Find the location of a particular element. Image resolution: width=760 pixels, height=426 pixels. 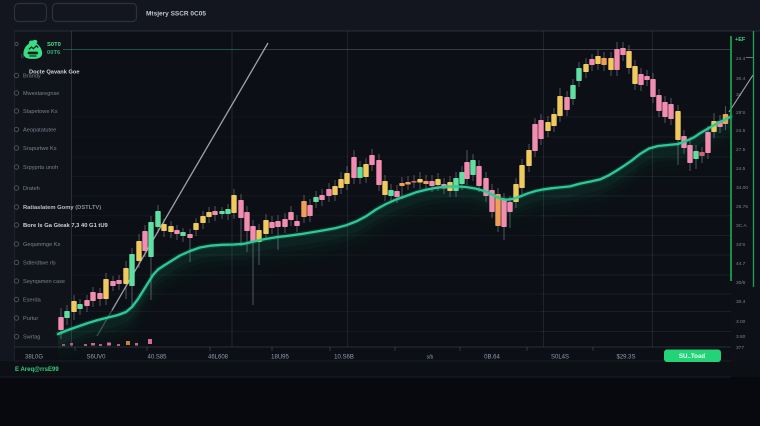

svg-text: 10.S6B is located at coordinates (344, 358).